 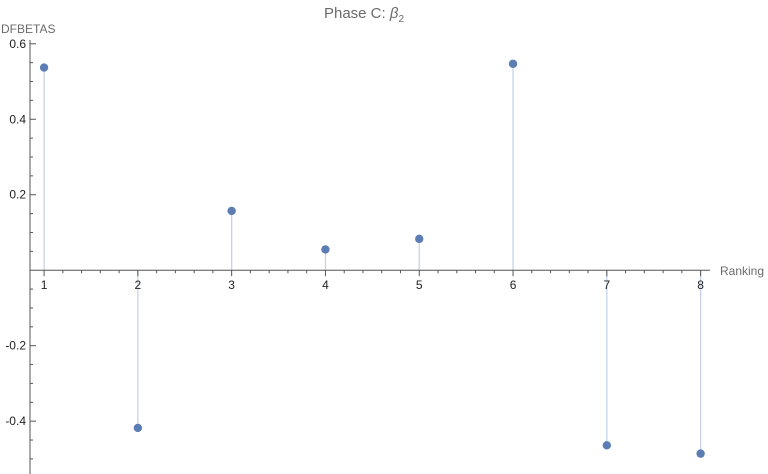 What do you see at coordinates (231, 285) in the screenshot?
I see `x-tick-label: 3` at bounding box center [231, 285].